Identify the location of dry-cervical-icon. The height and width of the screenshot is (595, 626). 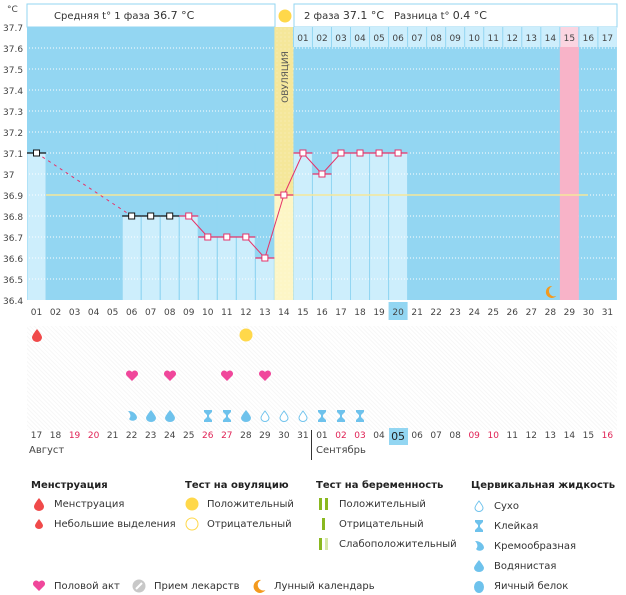
(302, 415).